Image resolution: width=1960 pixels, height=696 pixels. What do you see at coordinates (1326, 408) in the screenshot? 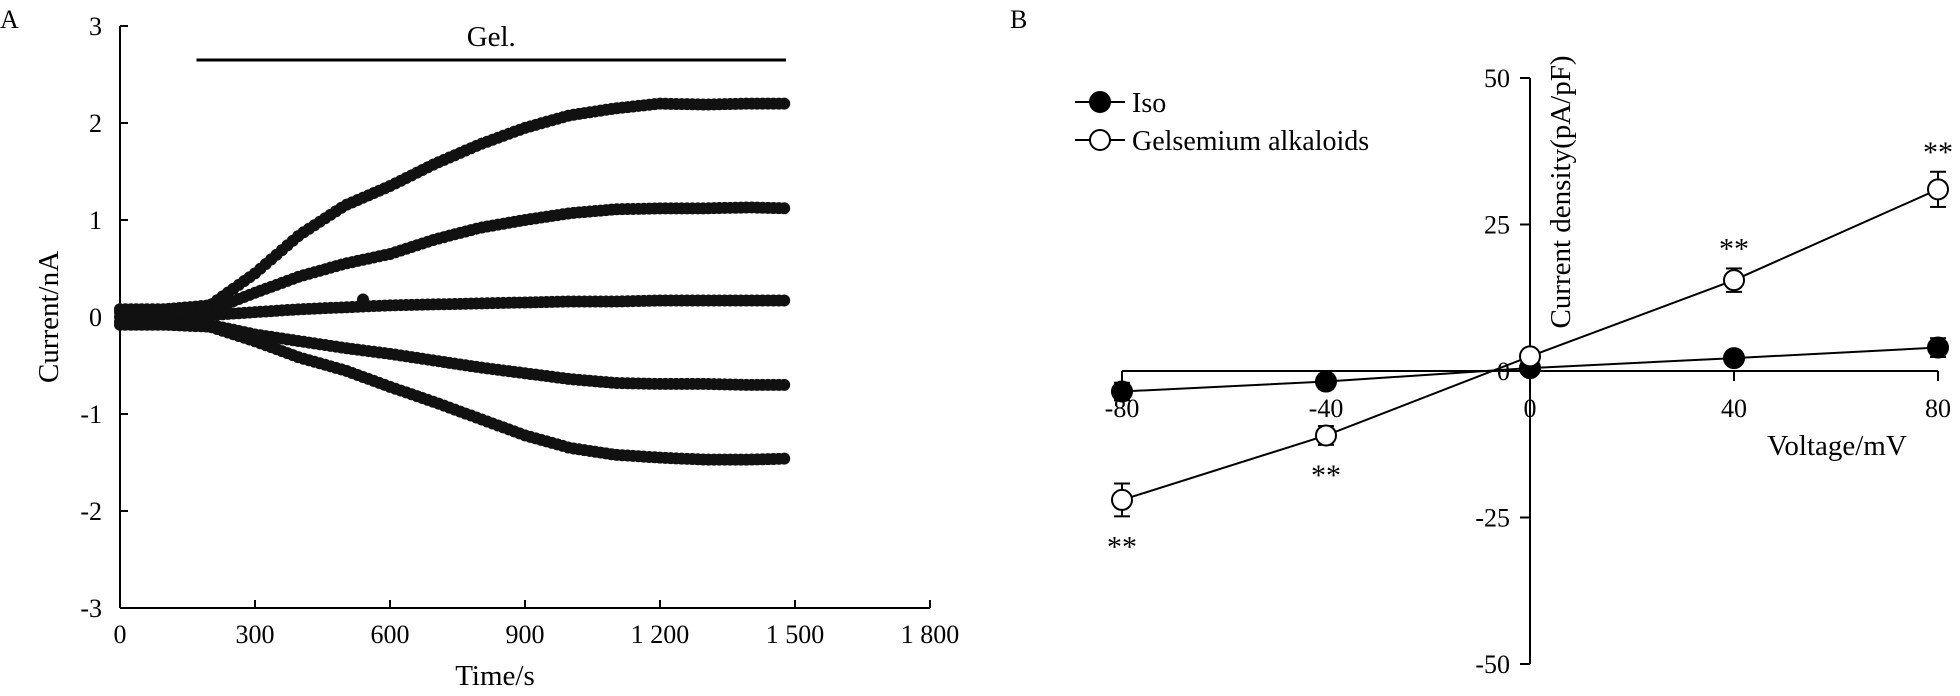
I see `panel-b-x-tick-label: -40` at bounding box center [1326, 408].